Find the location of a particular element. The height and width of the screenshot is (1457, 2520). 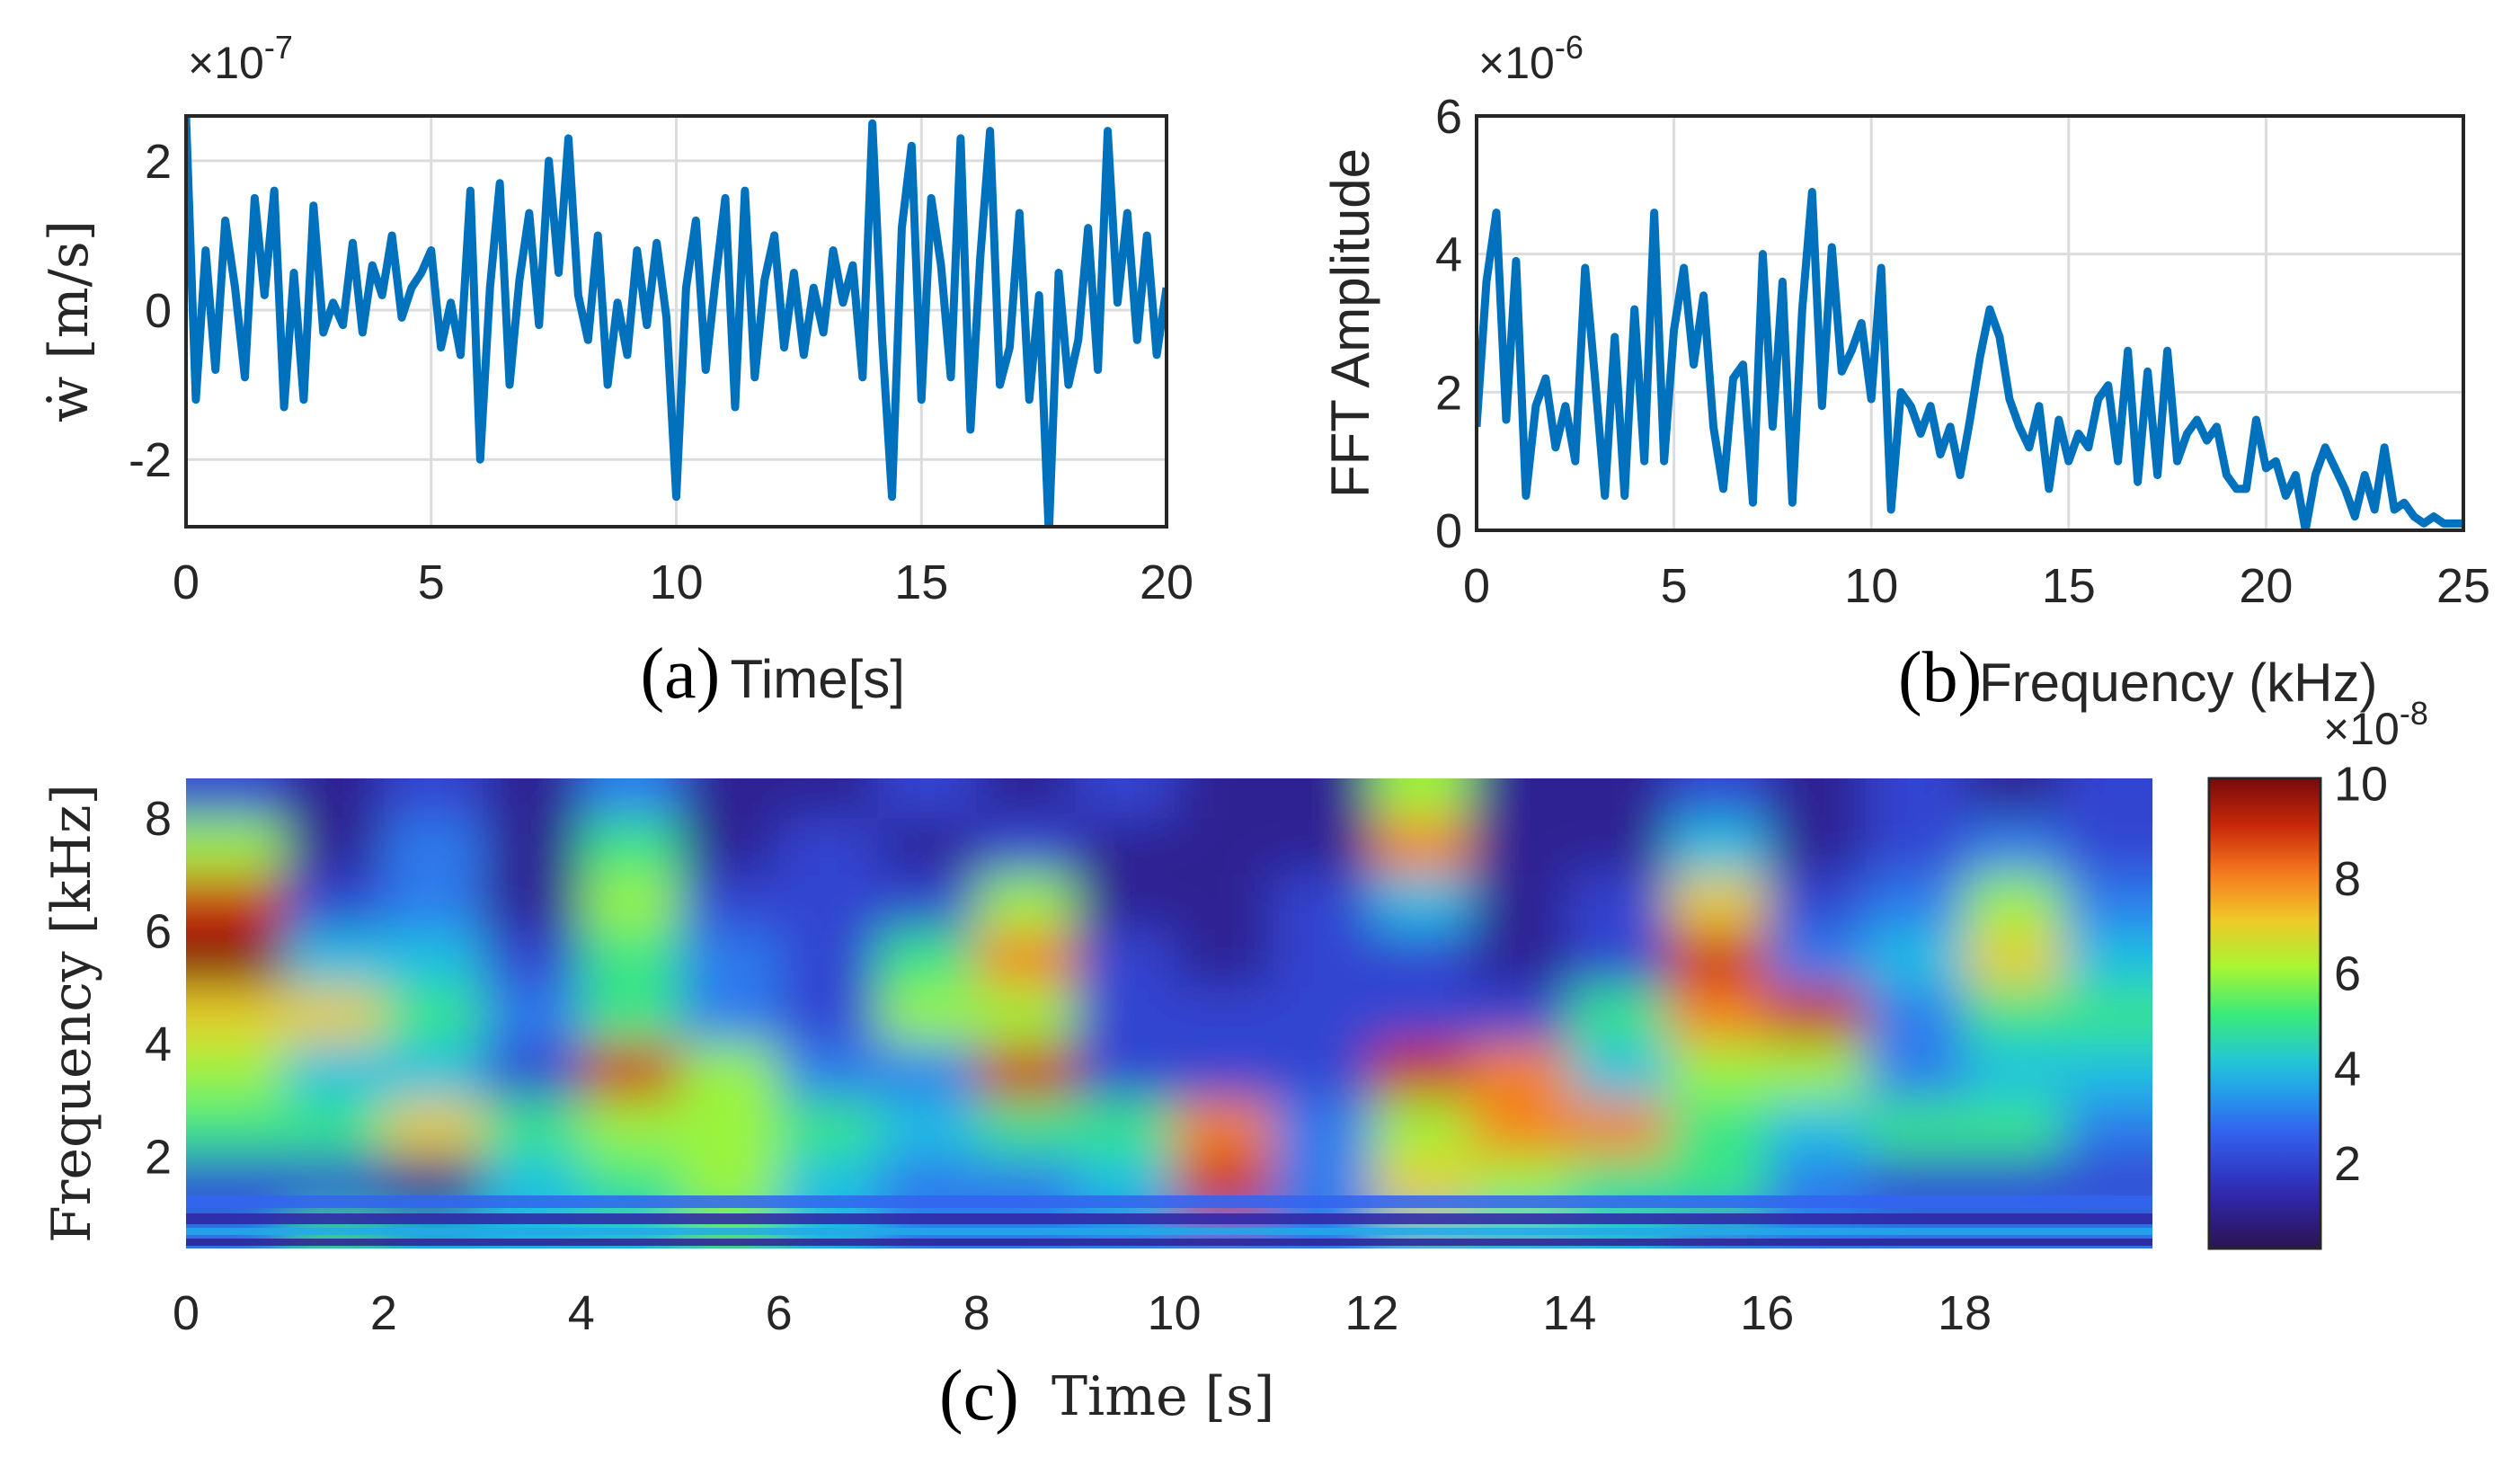

axis-exponent: -7 is located at coordinates (278, 47).